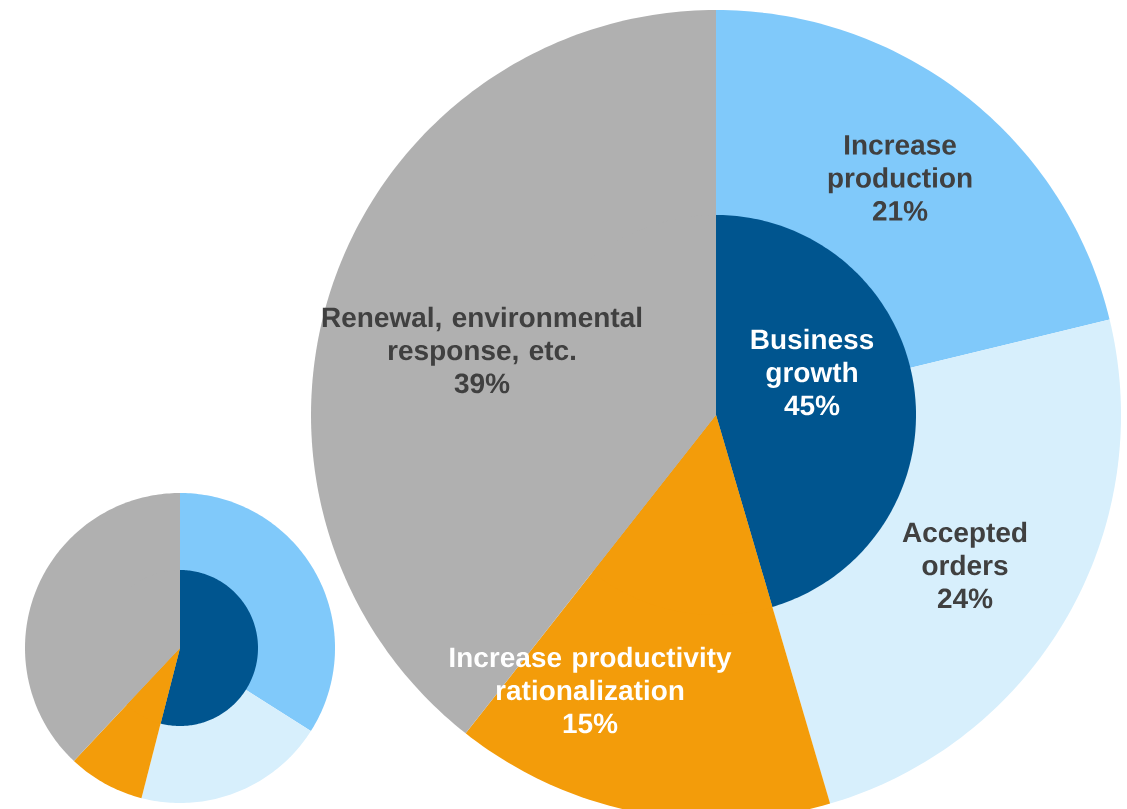 Image resolution: width=1127 pixels, height=809 pixels. I want to click on data-label: 45%, so click(812, 405).